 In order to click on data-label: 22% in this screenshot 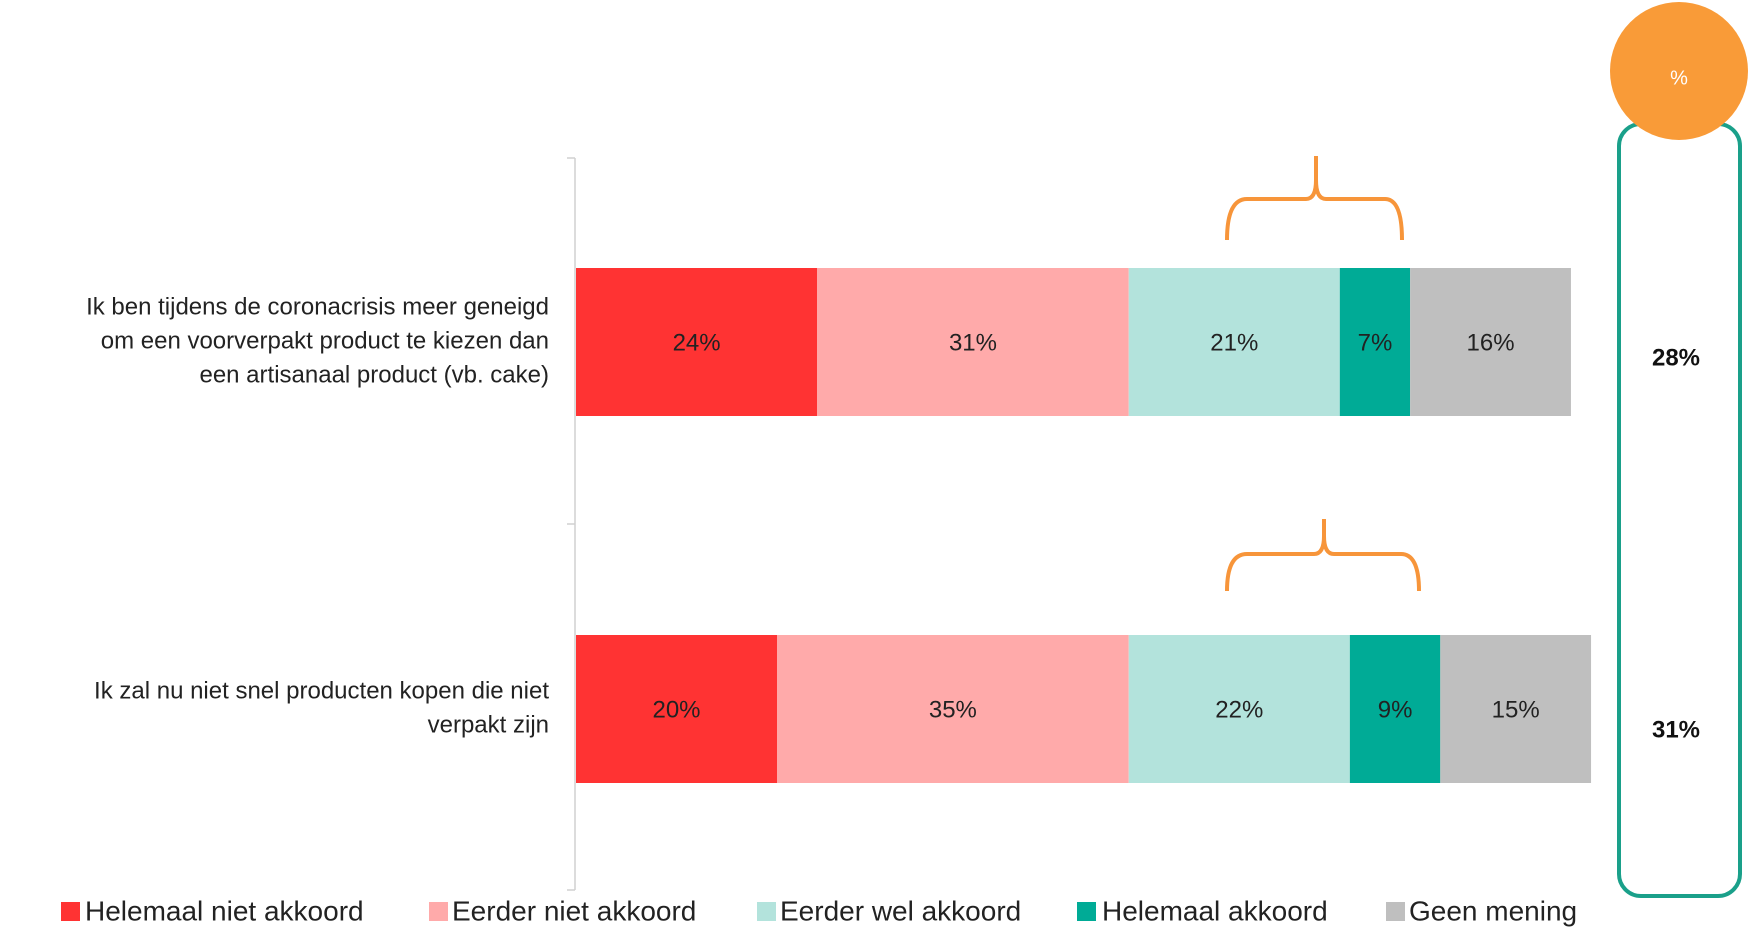, I will do `click(1239, 709)`.